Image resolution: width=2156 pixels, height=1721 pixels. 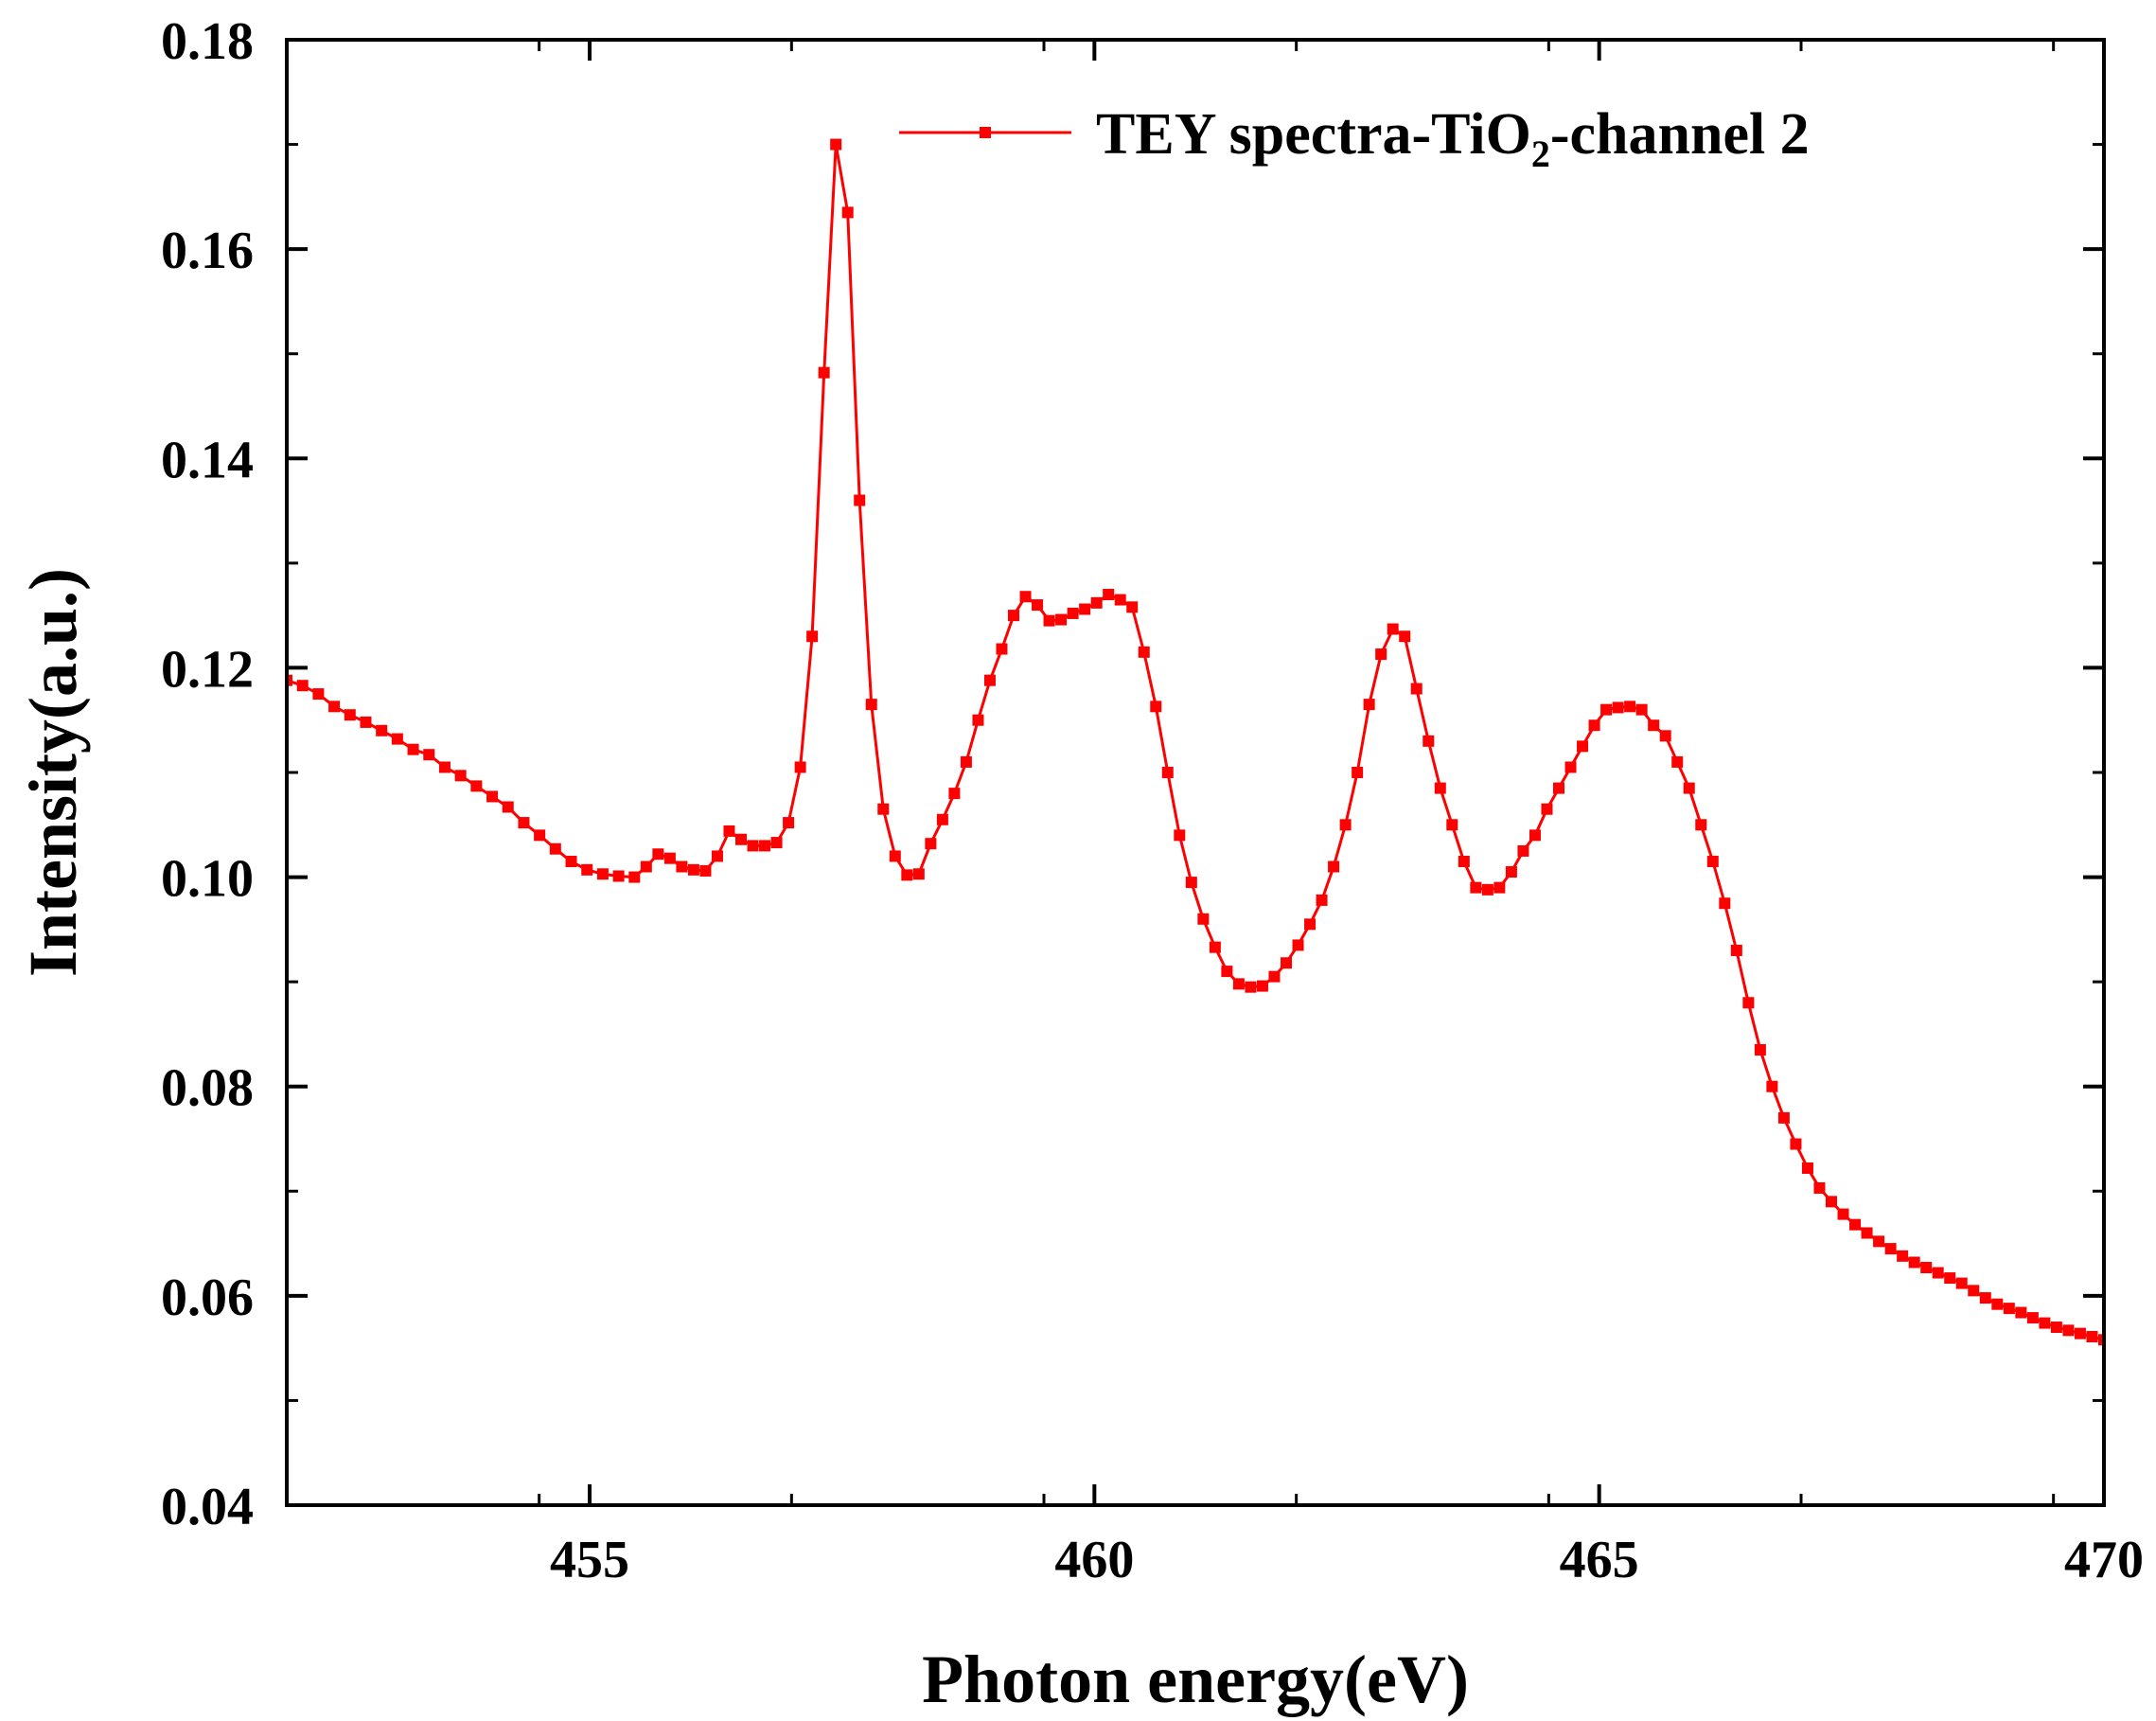 What do you see at coordinates (2104, 1560) in the screenshot?
I see `x-tick-label: 470` at bounding box center [2104, 1560].